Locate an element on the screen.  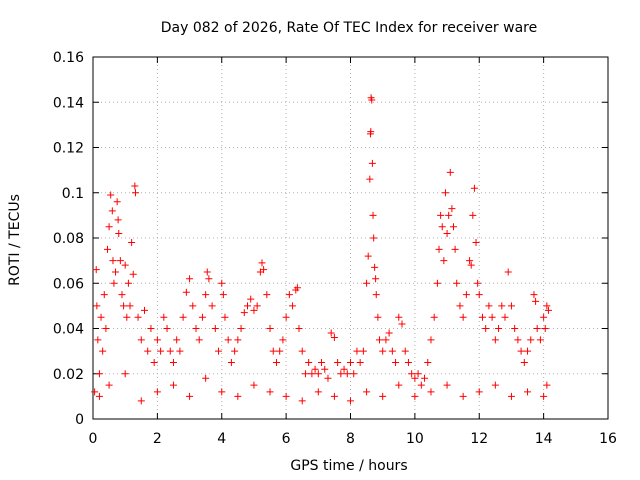
y-tick-label: 0.06 is located at coordinates (68, 284).